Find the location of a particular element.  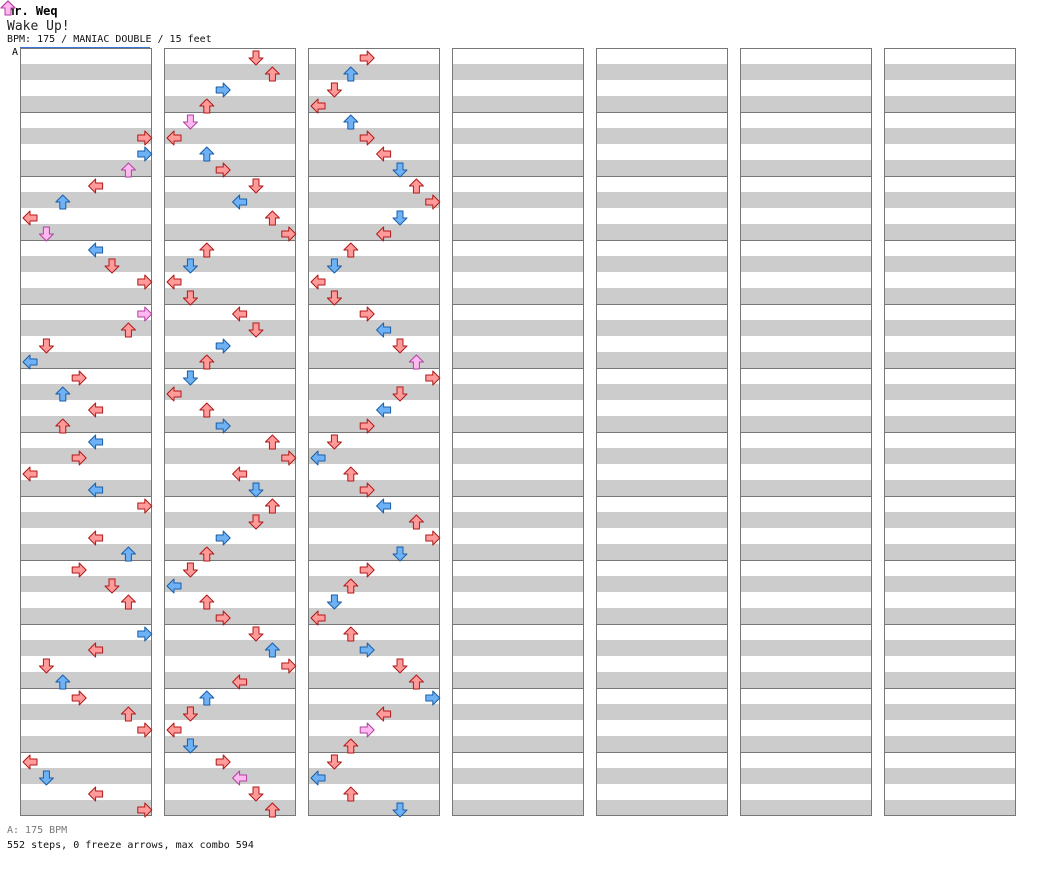

section-line is located at coordinates (85, 47).